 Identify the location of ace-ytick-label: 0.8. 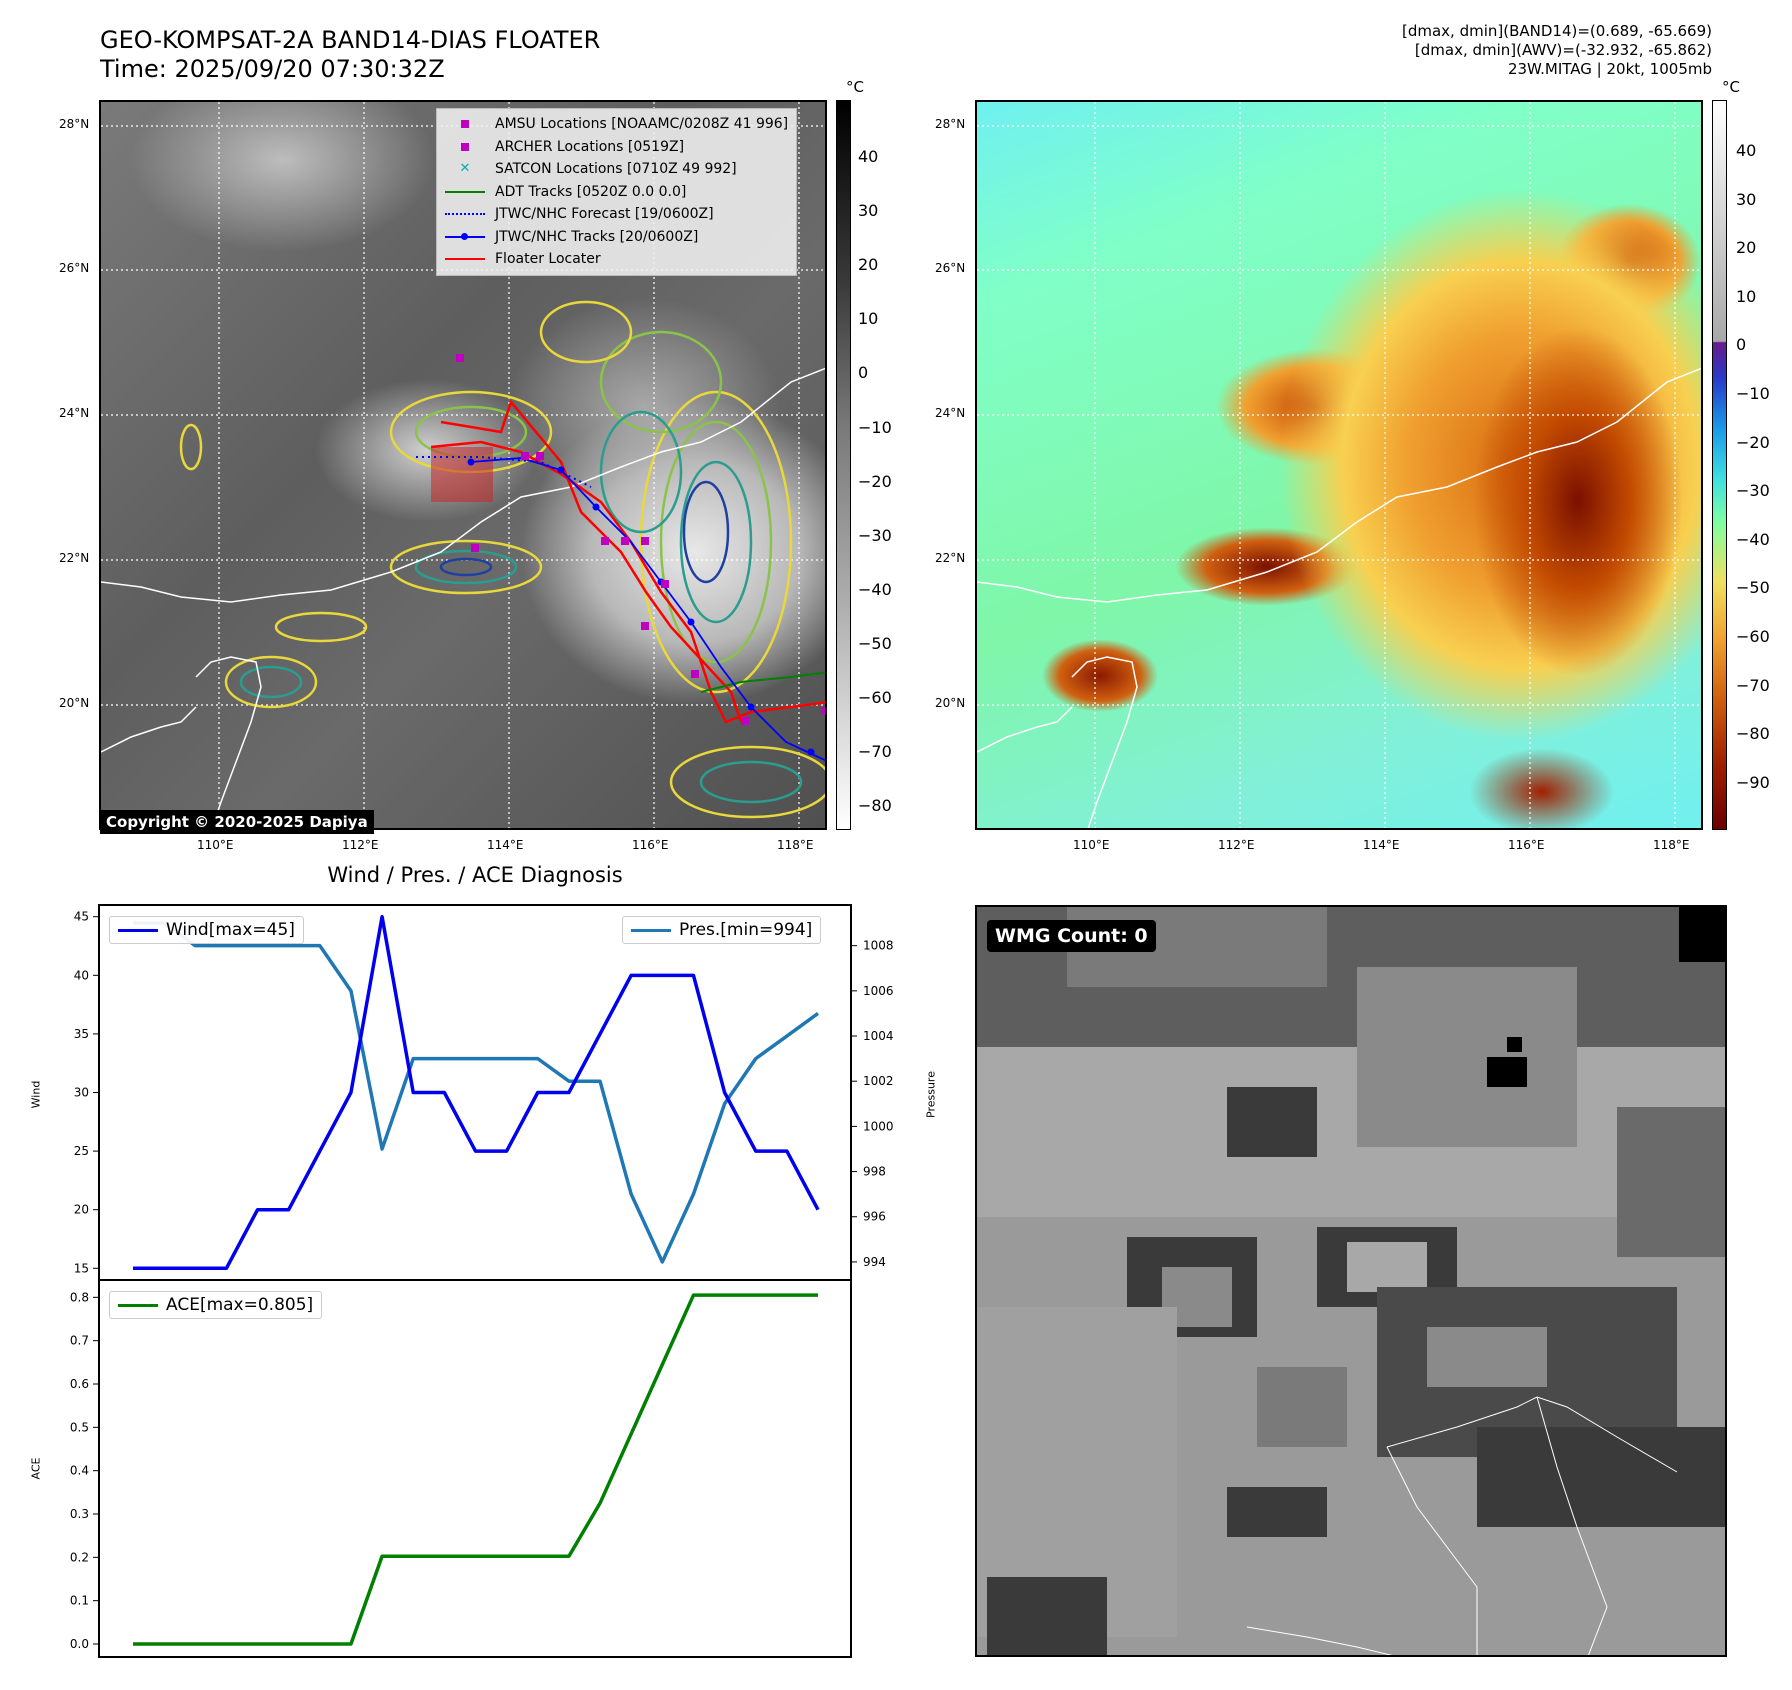
(79, 1297).